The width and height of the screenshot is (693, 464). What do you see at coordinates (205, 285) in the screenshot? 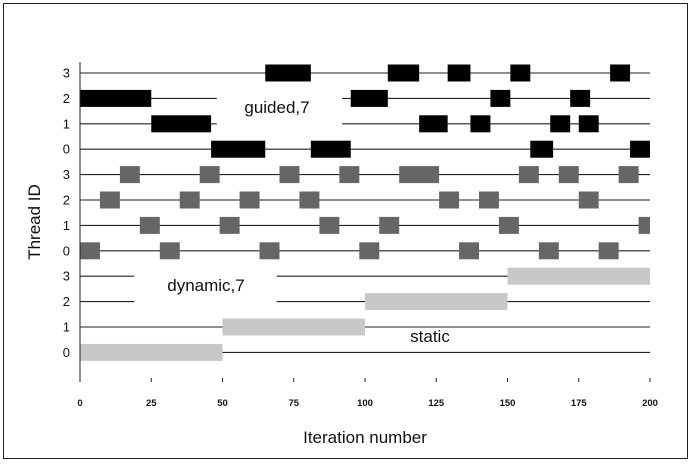
I see `annotation-dynamic: dynamic,7` at bounding box center [205, 285].